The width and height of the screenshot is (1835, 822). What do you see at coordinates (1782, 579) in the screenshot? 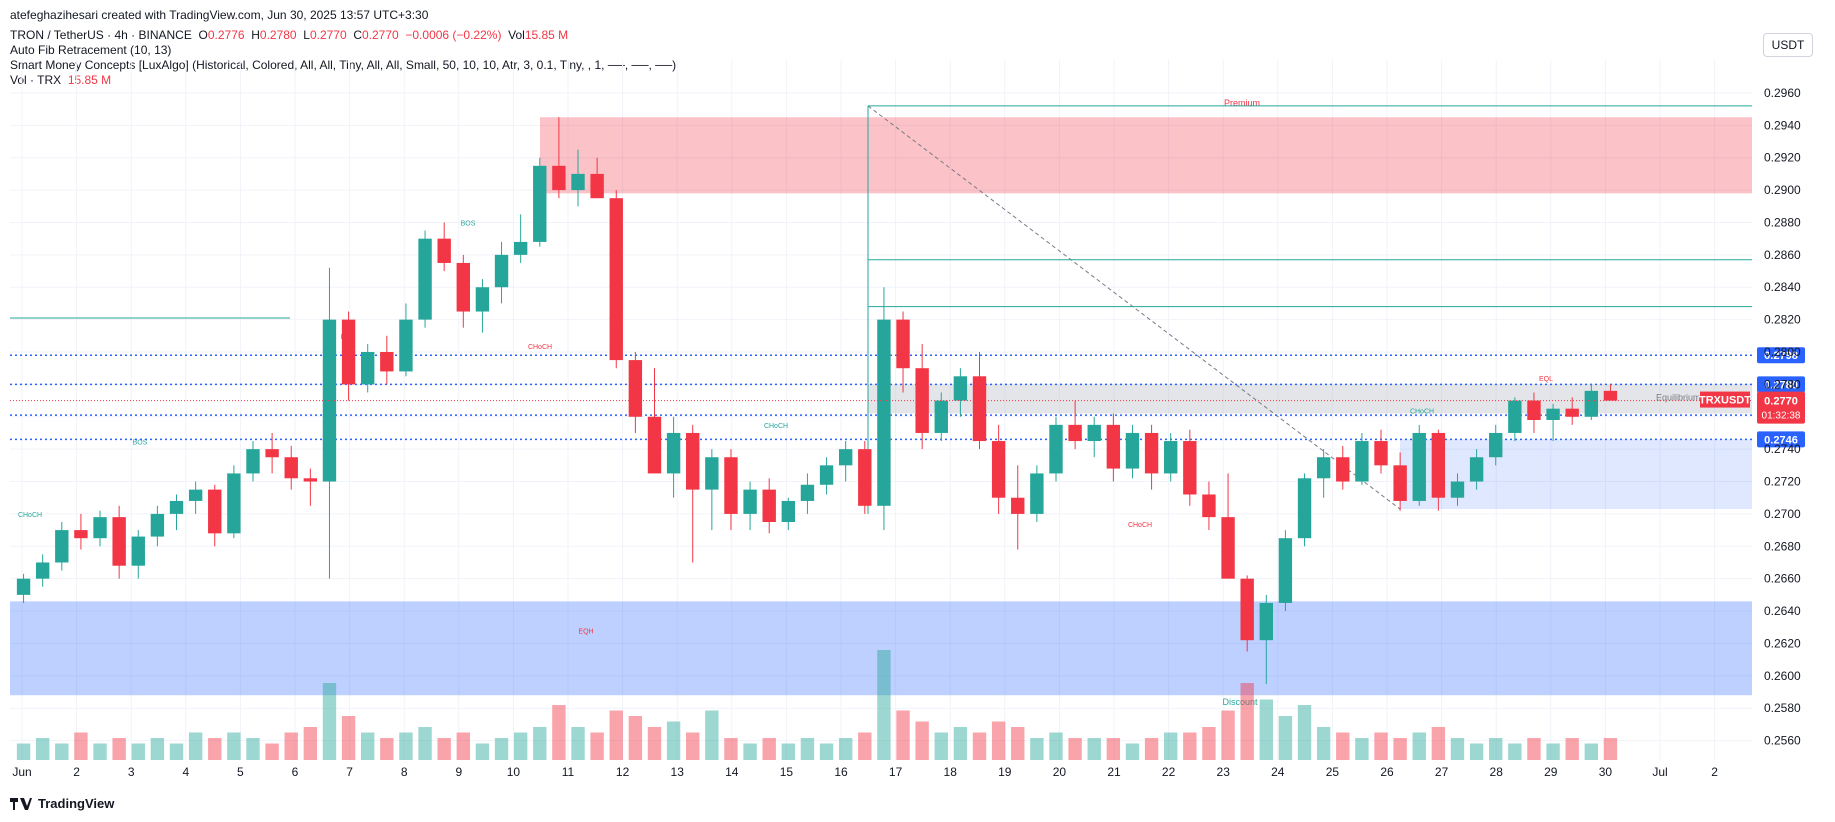
I see `y-tick-label: 0.2660` at bounding box center [1782, 579].